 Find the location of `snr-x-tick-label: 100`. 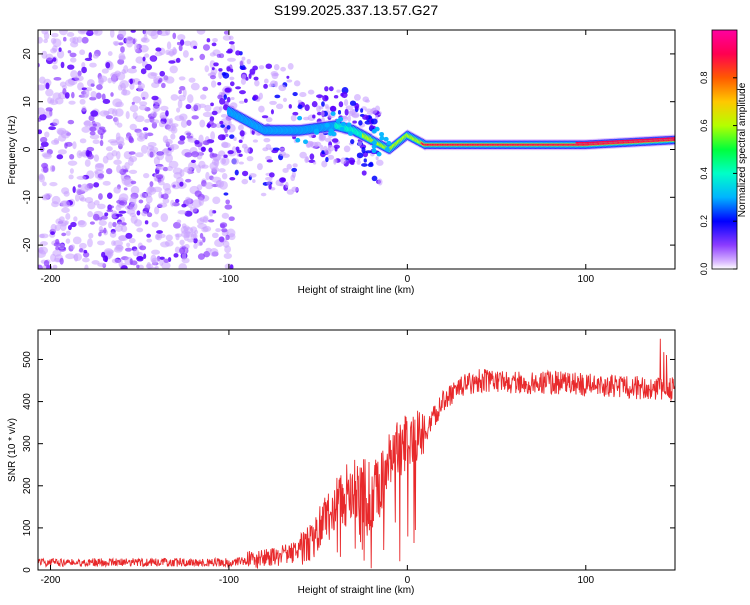

snr-x-tick-label: 100 is located at coordinates (585, 580).